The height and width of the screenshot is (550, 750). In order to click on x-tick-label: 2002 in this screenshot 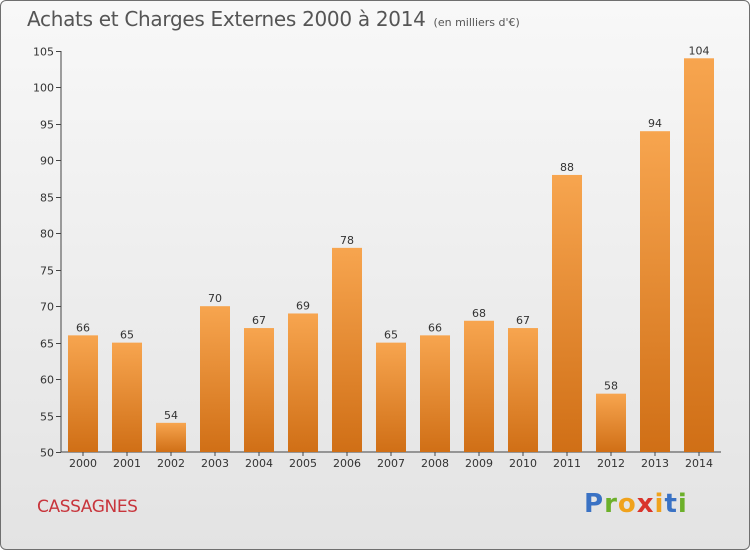, I will do `click(171, 463)`.